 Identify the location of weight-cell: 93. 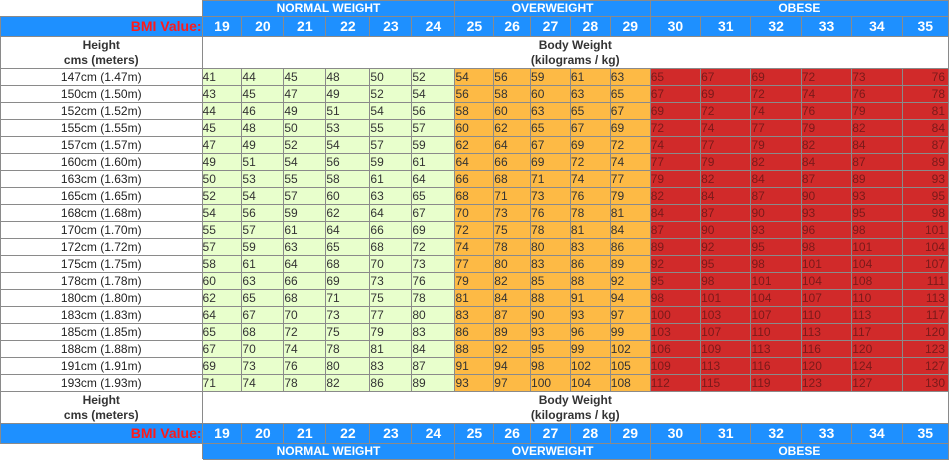
(474, 383).